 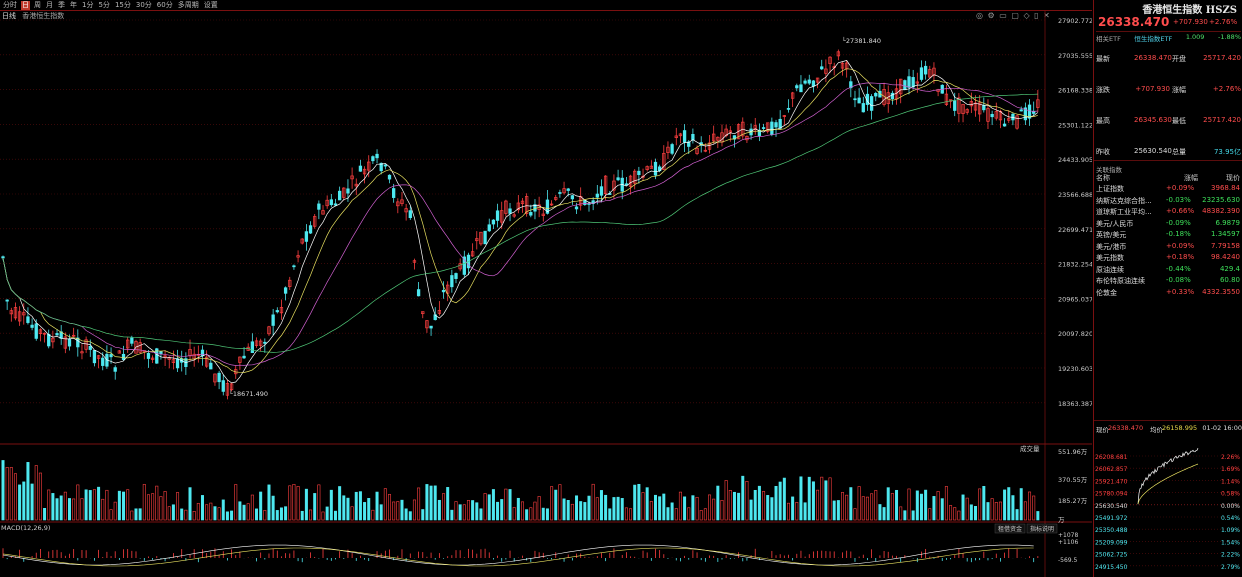 I want to click on period-tab: 1分, so click(x=88, y=4).